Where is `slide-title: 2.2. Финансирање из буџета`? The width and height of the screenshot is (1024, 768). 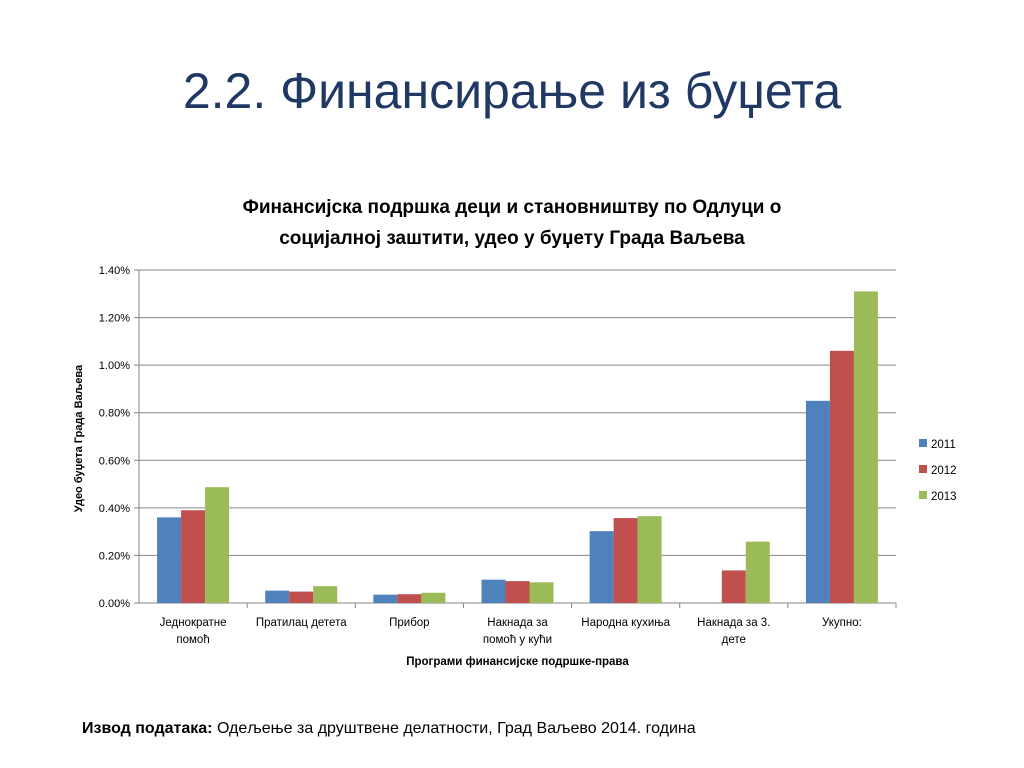
slide-title: 2.2. Финансирање из буџета is located at coordinates (512, 91).